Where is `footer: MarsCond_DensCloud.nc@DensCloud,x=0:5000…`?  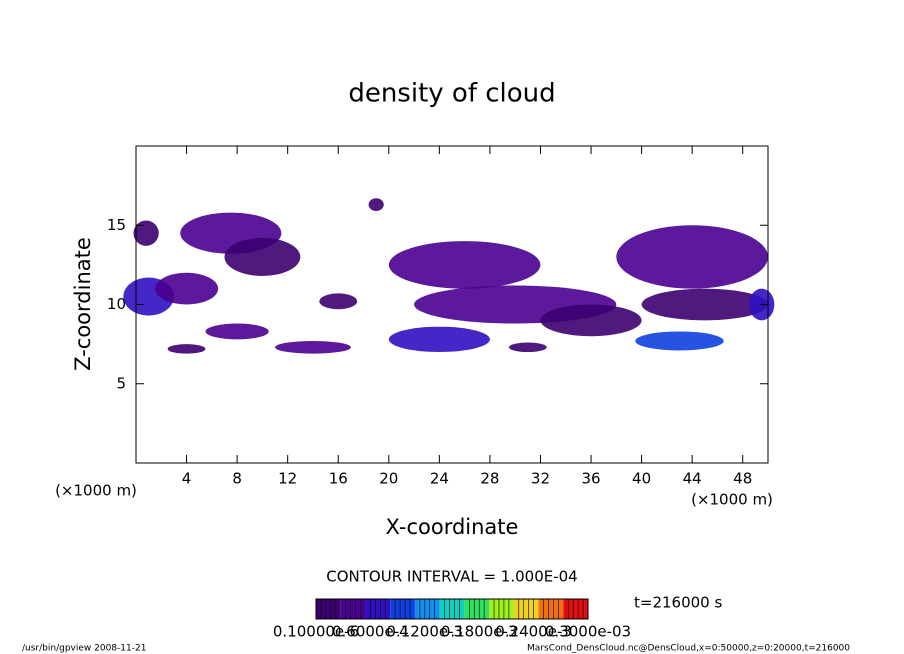 footer: MarsCond_DensCloud.nc@DensCloud,x=0:5000… is located at coordinates (688, 649).